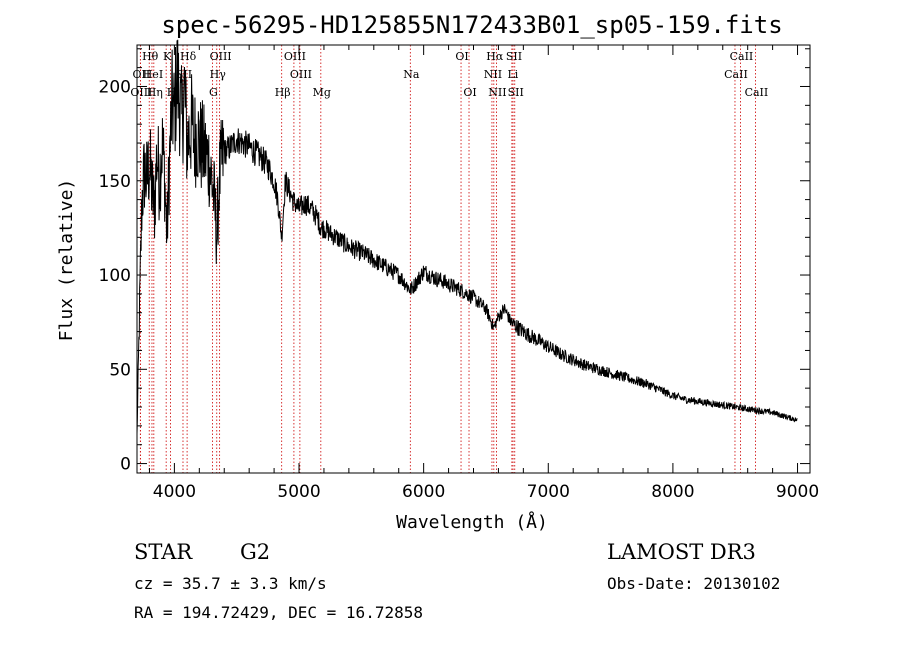 Image resolution: width=900 pixels, height=649 pixels. I want to click on spectral-line-label: Mg, so click(322, 92).